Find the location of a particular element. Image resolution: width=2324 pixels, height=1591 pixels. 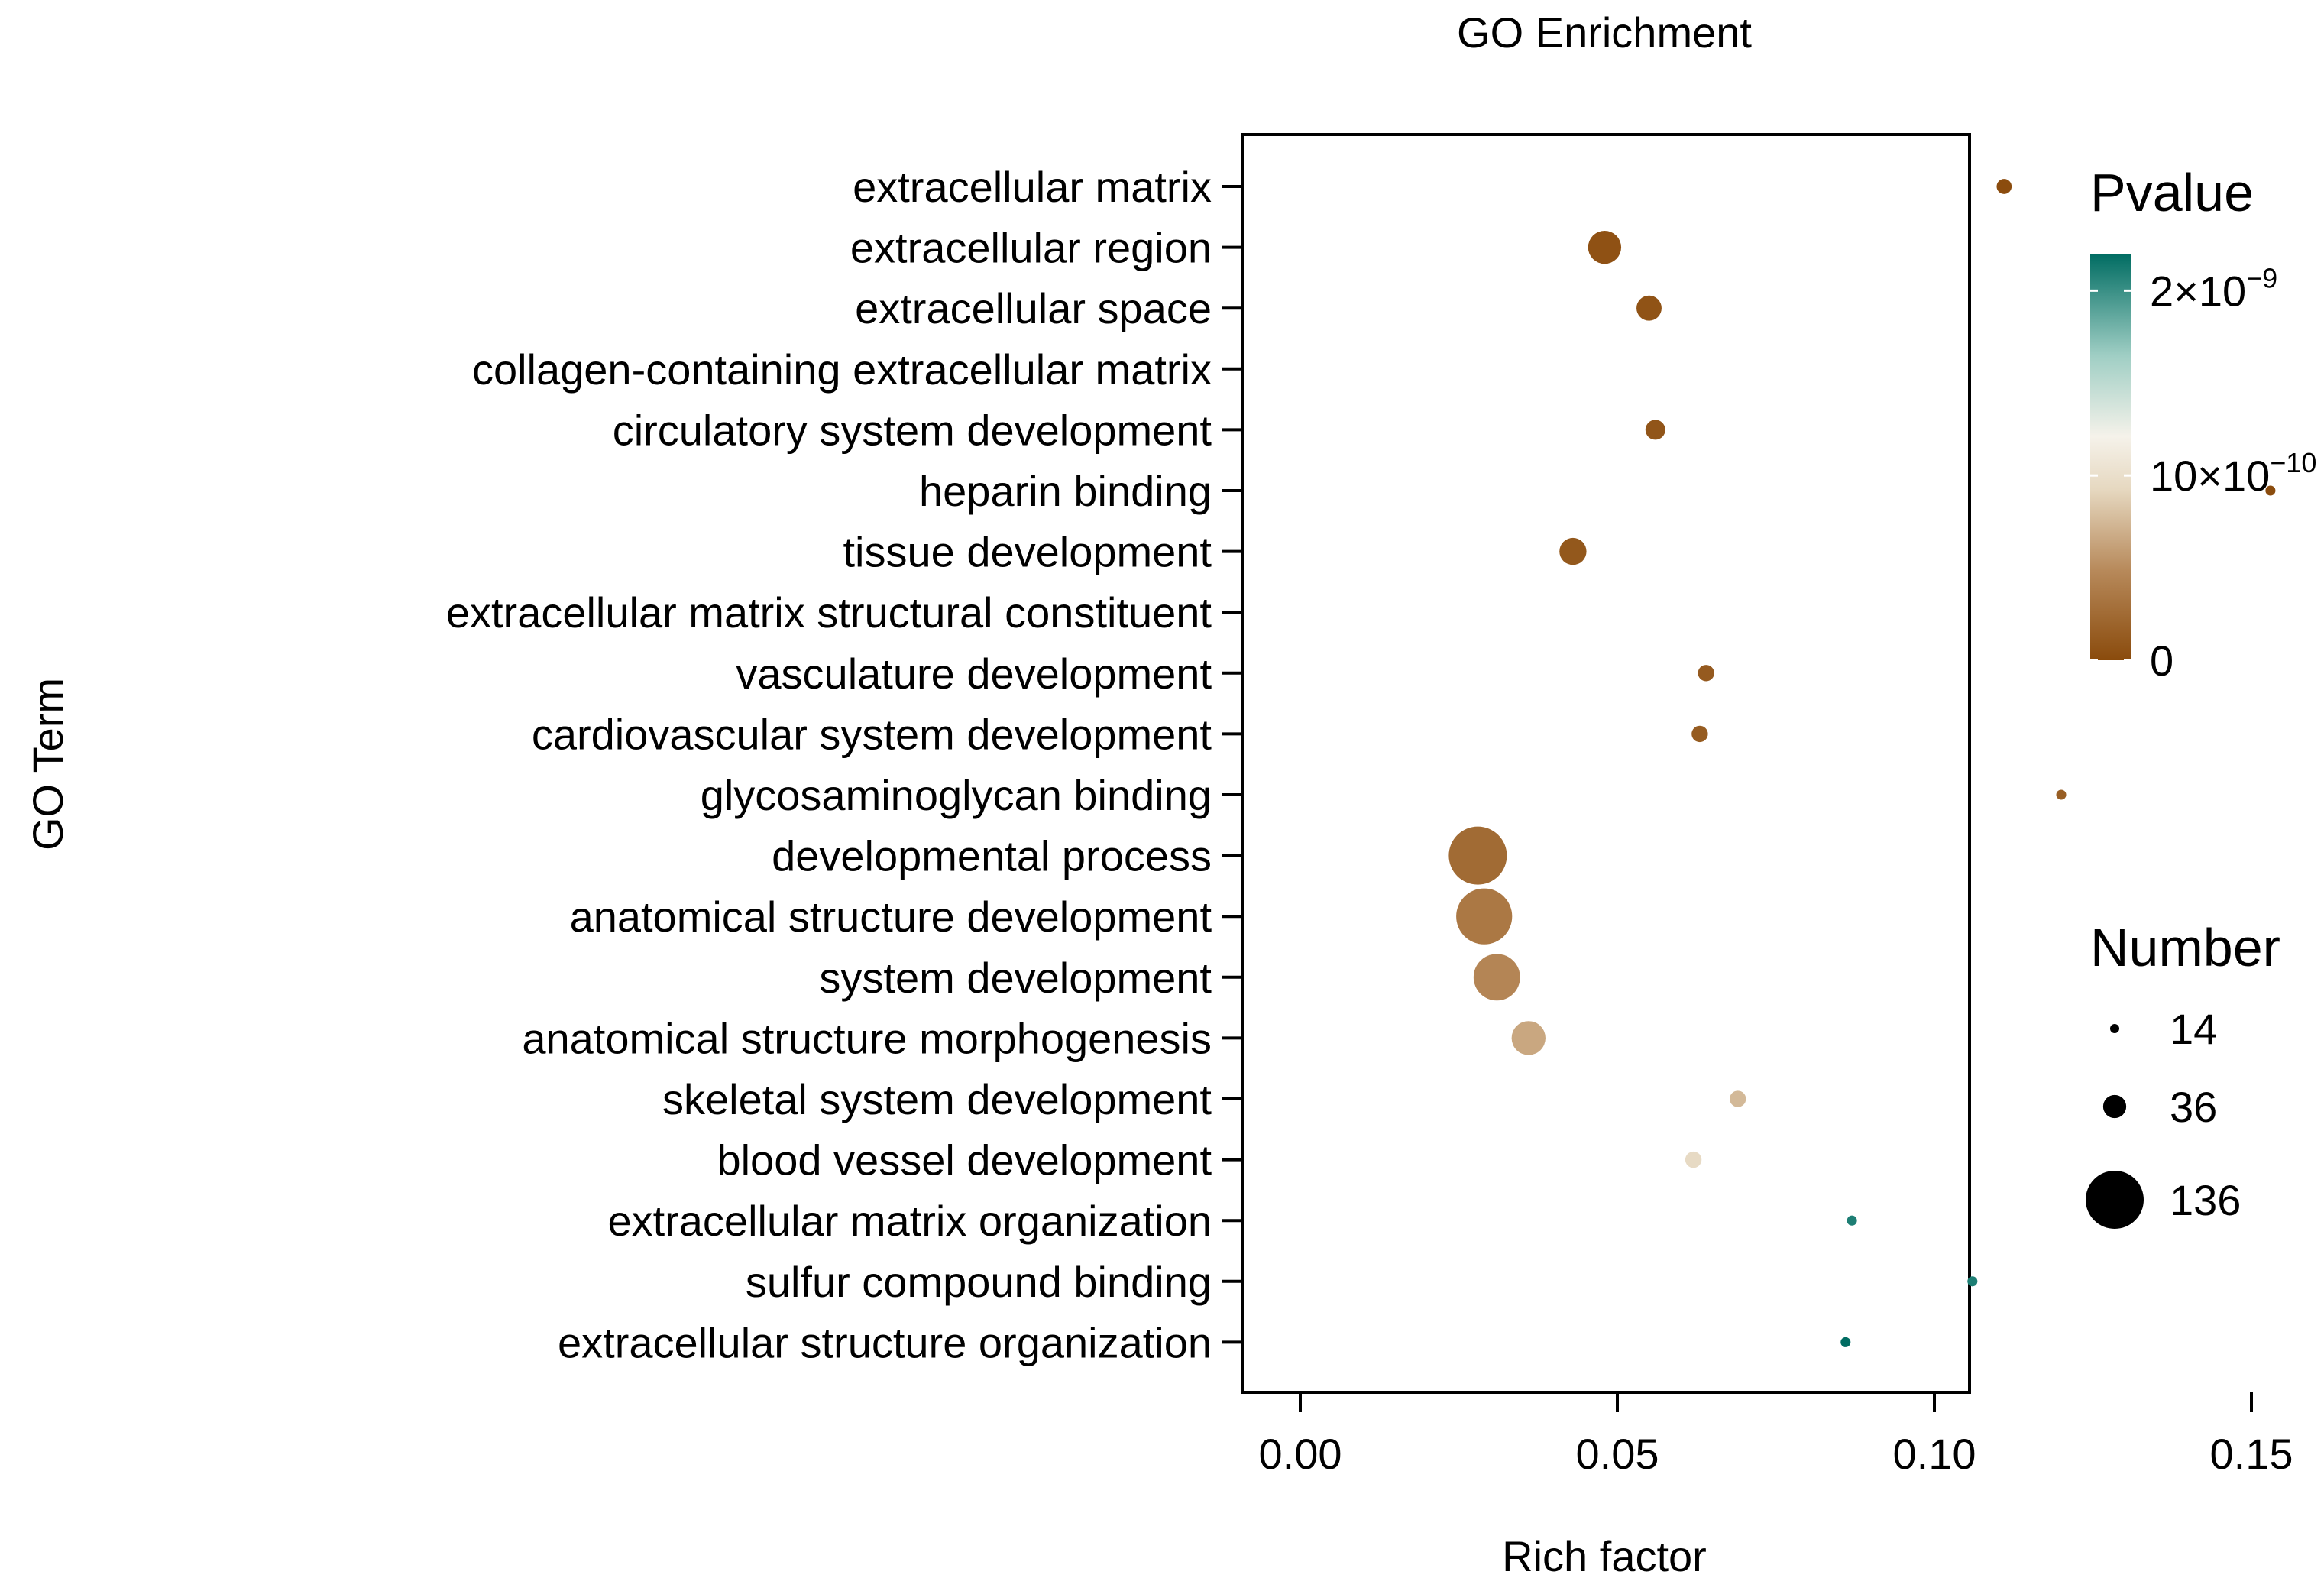

chart-title: GO Enrichment is located at coordinates (1604, 32).